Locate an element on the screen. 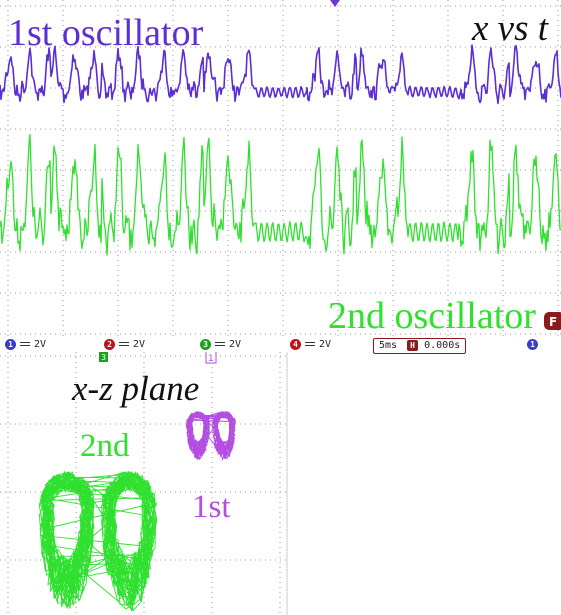  timebase-readout: 5ms H 0.000s is located at coordinates (420, 346).